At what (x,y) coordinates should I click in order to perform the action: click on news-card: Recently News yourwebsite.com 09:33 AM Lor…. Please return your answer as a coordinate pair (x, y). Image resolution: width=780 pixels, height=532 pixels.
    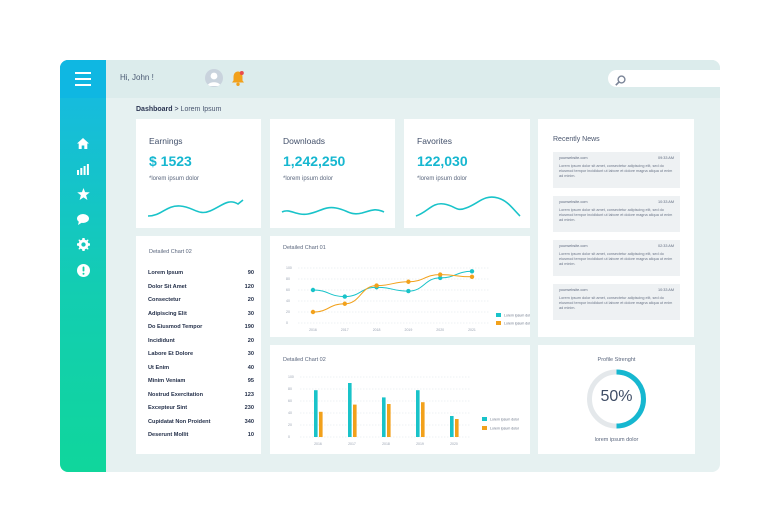
    Looking at the image, I should click on (616, 228).